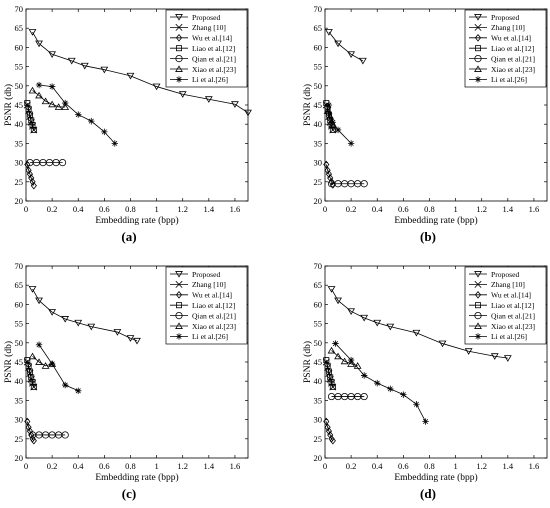 The width and height of the screenshot is (550, 508). Describe the element at coordinates (513, 326) in the screenshot. I see `legend-label: Xiao et al.[23]` at that location.